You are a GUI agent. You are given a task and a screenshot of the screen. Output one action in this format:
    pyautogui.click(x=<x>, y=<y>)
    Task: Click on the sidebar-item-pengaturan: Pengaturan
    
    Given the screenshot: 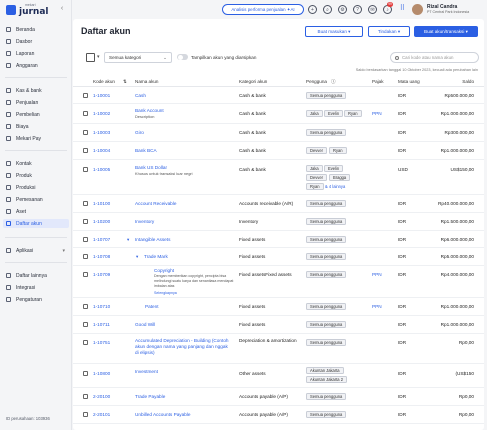 What is the action you would take?
    pyautogui.click(x=36, y=299)
    